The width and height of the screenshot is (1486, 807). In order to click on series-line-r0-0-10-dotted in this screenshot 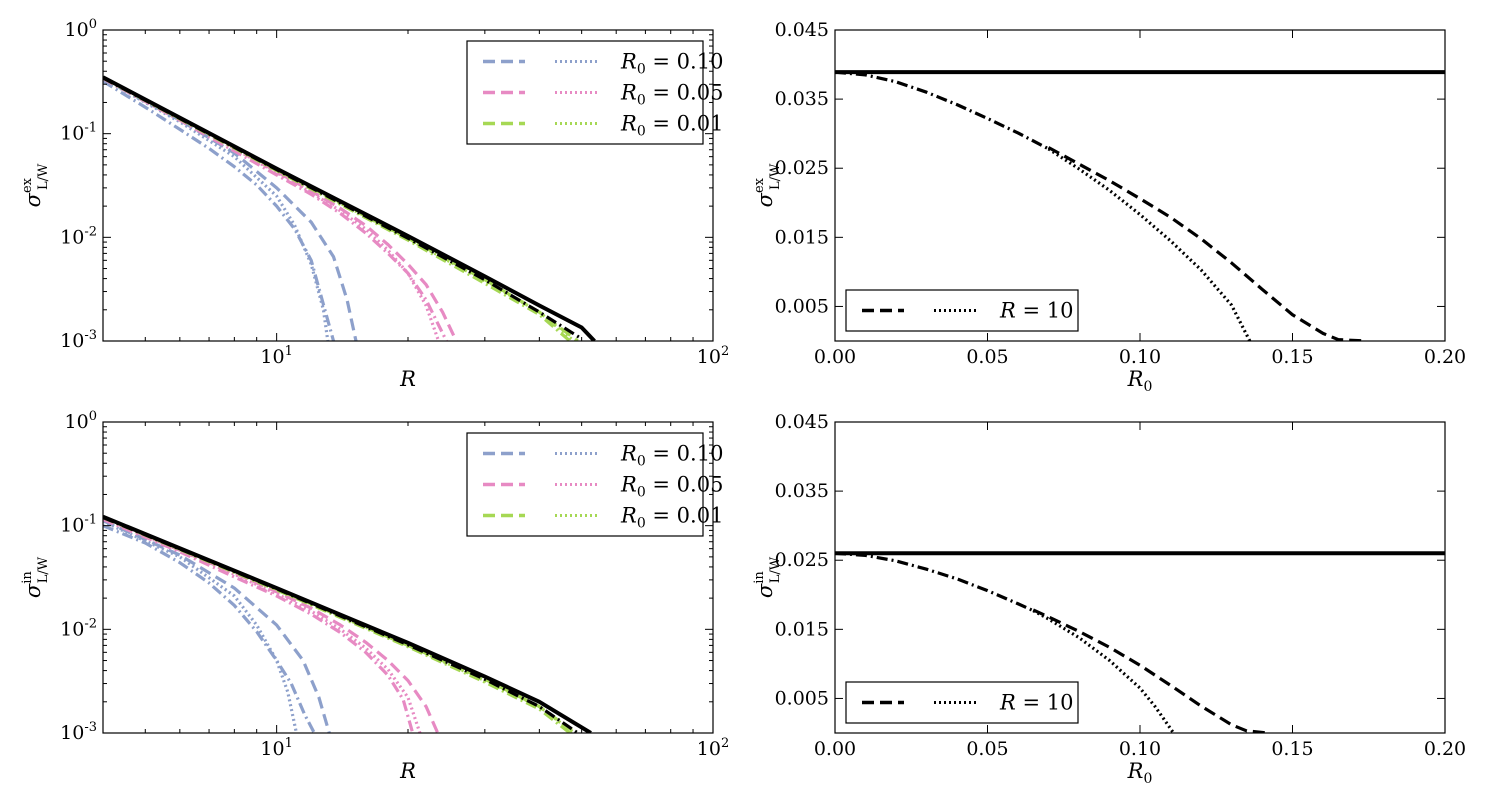, I will do `click(216, 209)`.